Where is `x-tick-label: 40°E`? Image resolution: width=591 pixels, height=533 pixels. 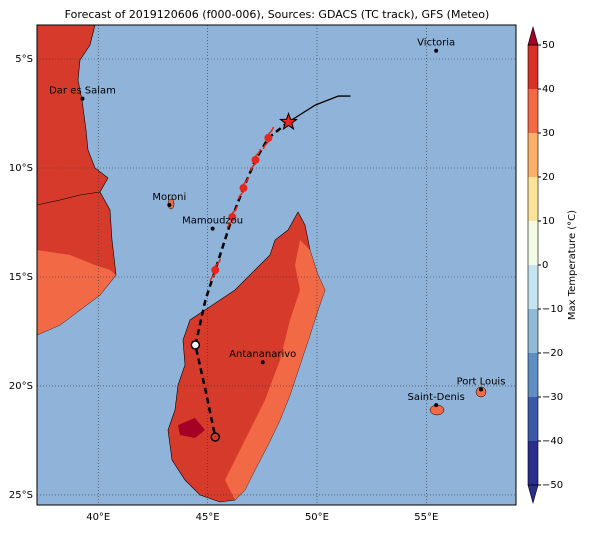
x-tick-label: 40°E is located at coordinates (98, 517).